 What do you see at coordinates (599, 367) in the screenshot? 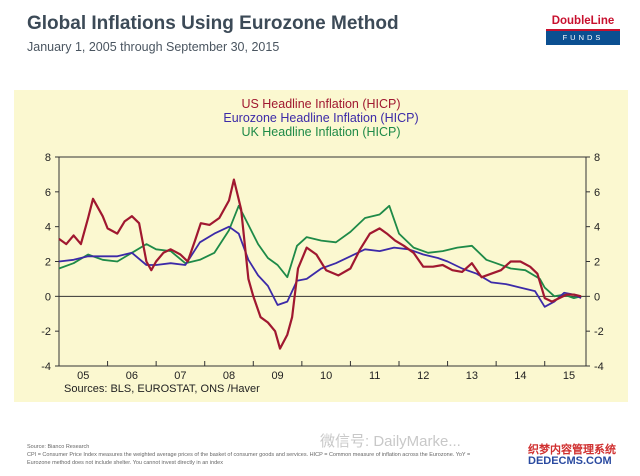
I see `y-tick-label-right: -4` at bounding box center [599, 367].